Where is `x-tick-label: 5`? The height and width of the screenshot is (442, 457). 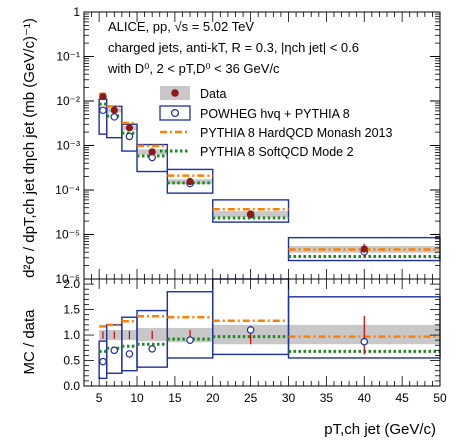
x-tick-label: 5 is located at coordinates (99, 398).